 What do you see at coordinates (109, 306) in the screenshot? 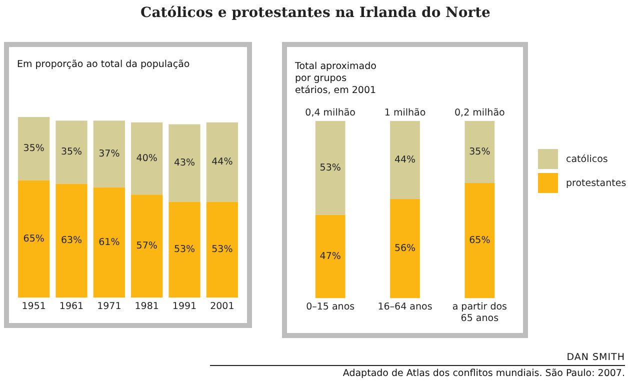
I see `x-tick-label: 1971` at bounding box center [109, 306].